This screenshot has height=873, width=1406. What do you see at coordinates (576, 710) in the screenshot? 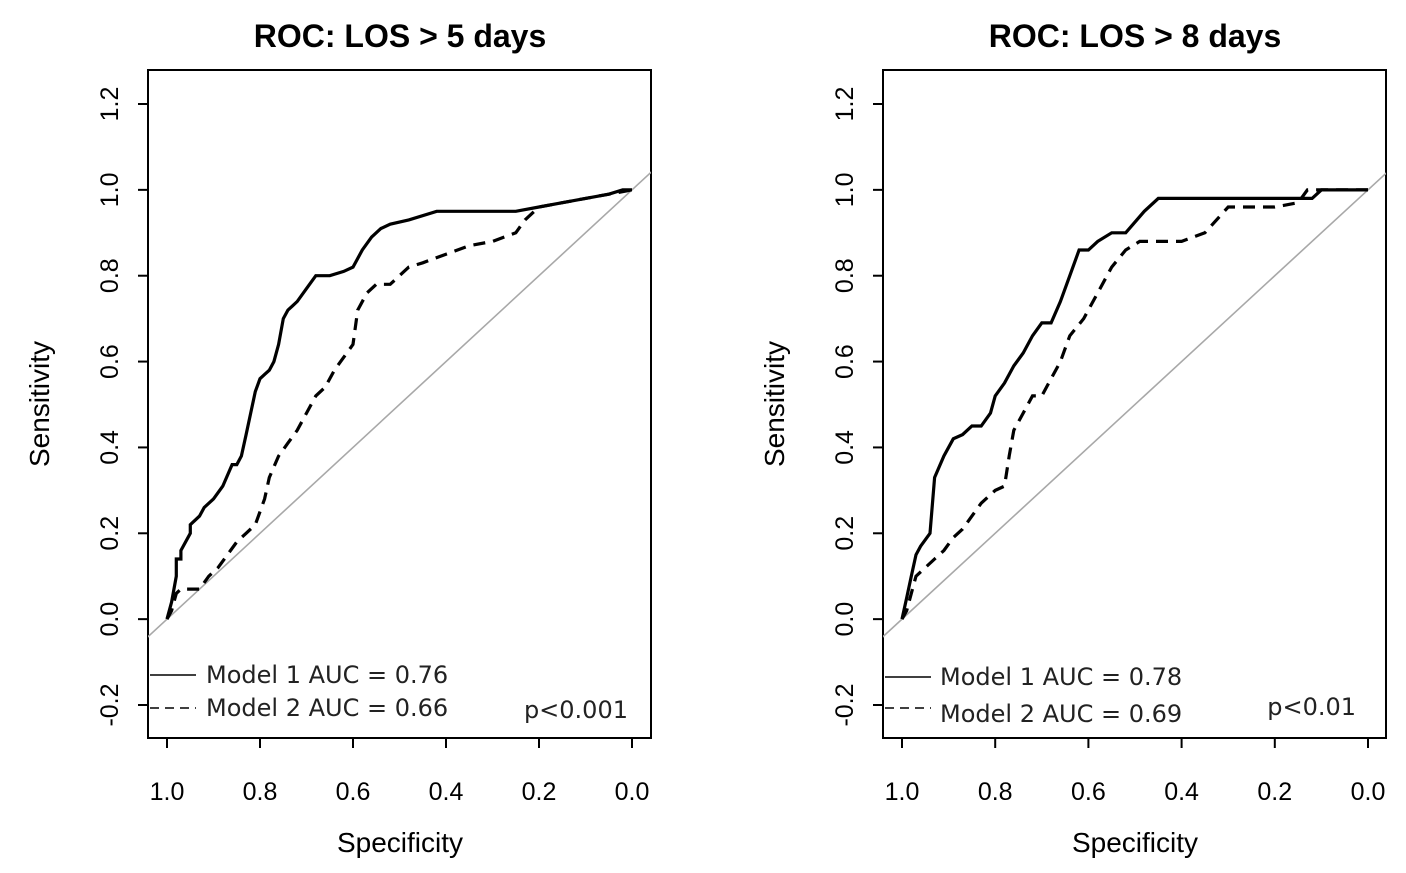
I see `p-value-annotation: p<0.001` at bounding box center [576, 710].